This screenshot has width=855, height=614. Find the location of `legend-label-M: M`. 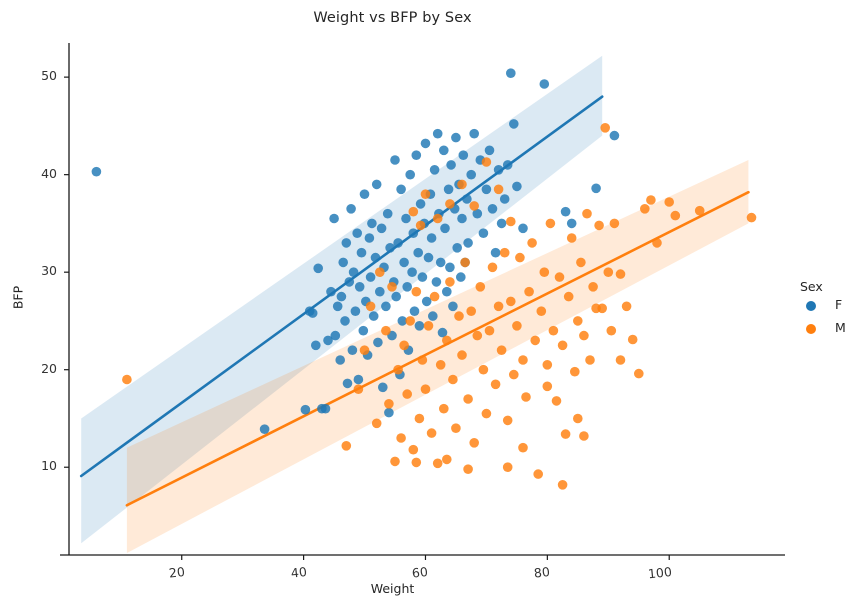

legend-label-M: M is located at coordinates (840, 327).